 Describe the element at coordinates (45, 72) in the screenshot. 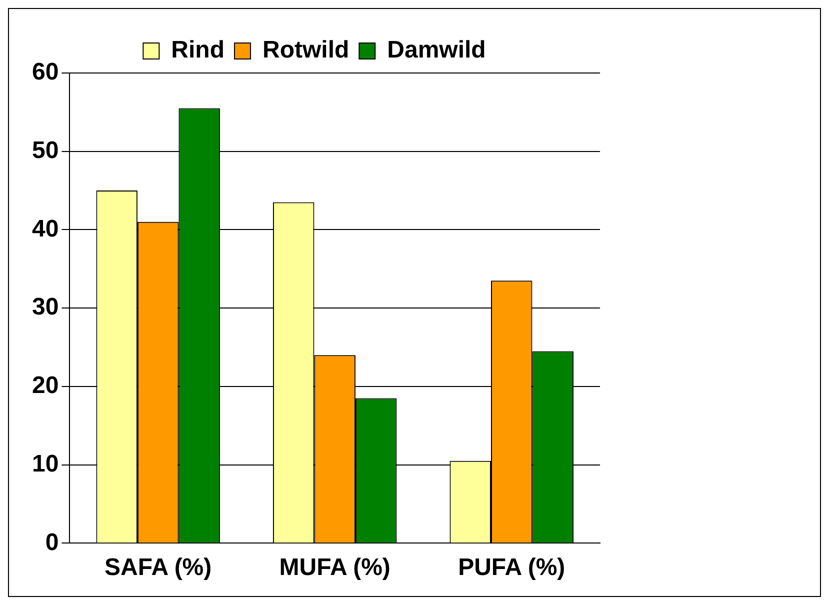

I see `y-tick-label: 60` at that location.